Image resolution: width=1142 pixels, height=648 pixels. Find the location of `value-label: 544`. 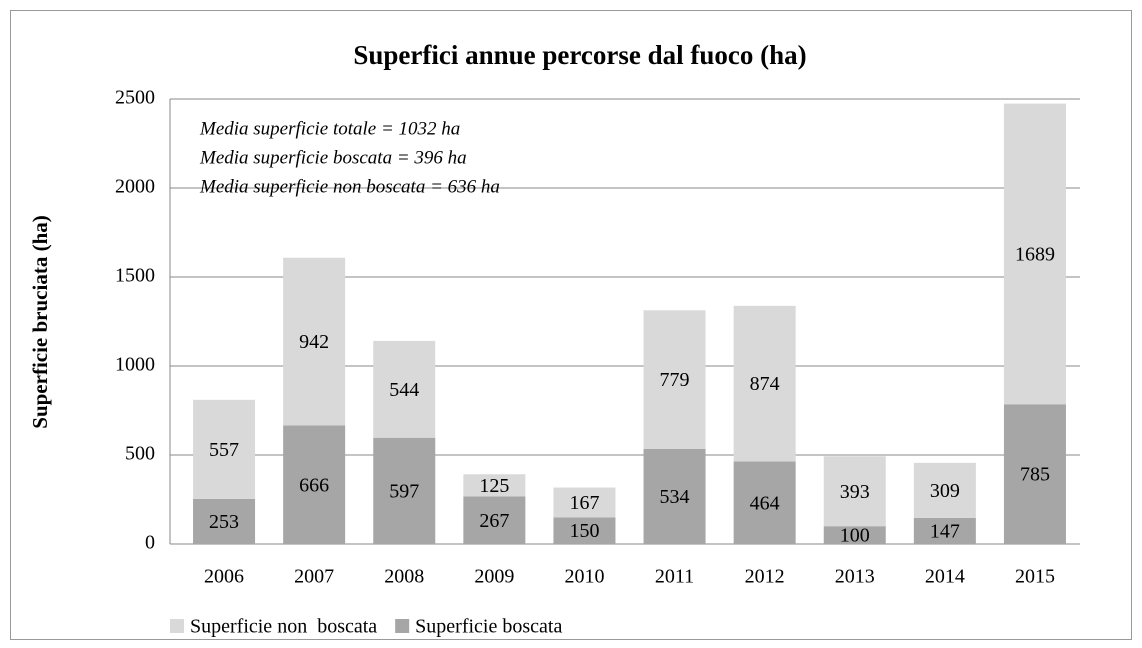

value-label: 544 is located at coordinates (404, 390).